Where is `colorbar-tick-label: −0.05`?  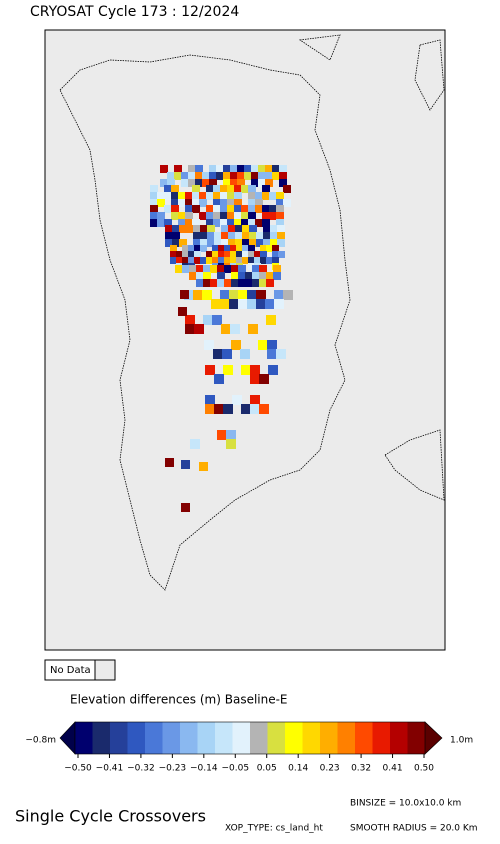 colorbar-tick-label: −0.05 is located at coordinates (235, 769).